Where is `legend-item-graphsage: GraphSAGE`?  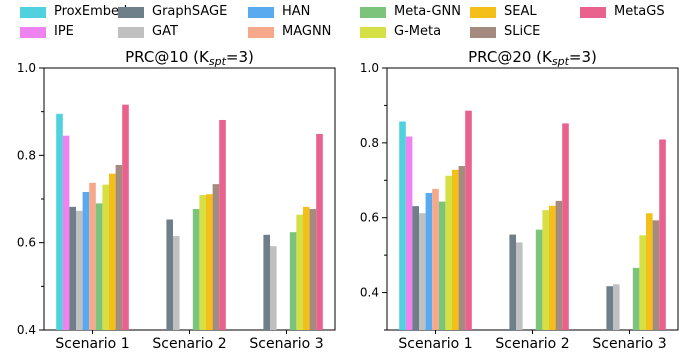
legend-item-graphsage: GraphSAGE is located at coordinates (172, 12).